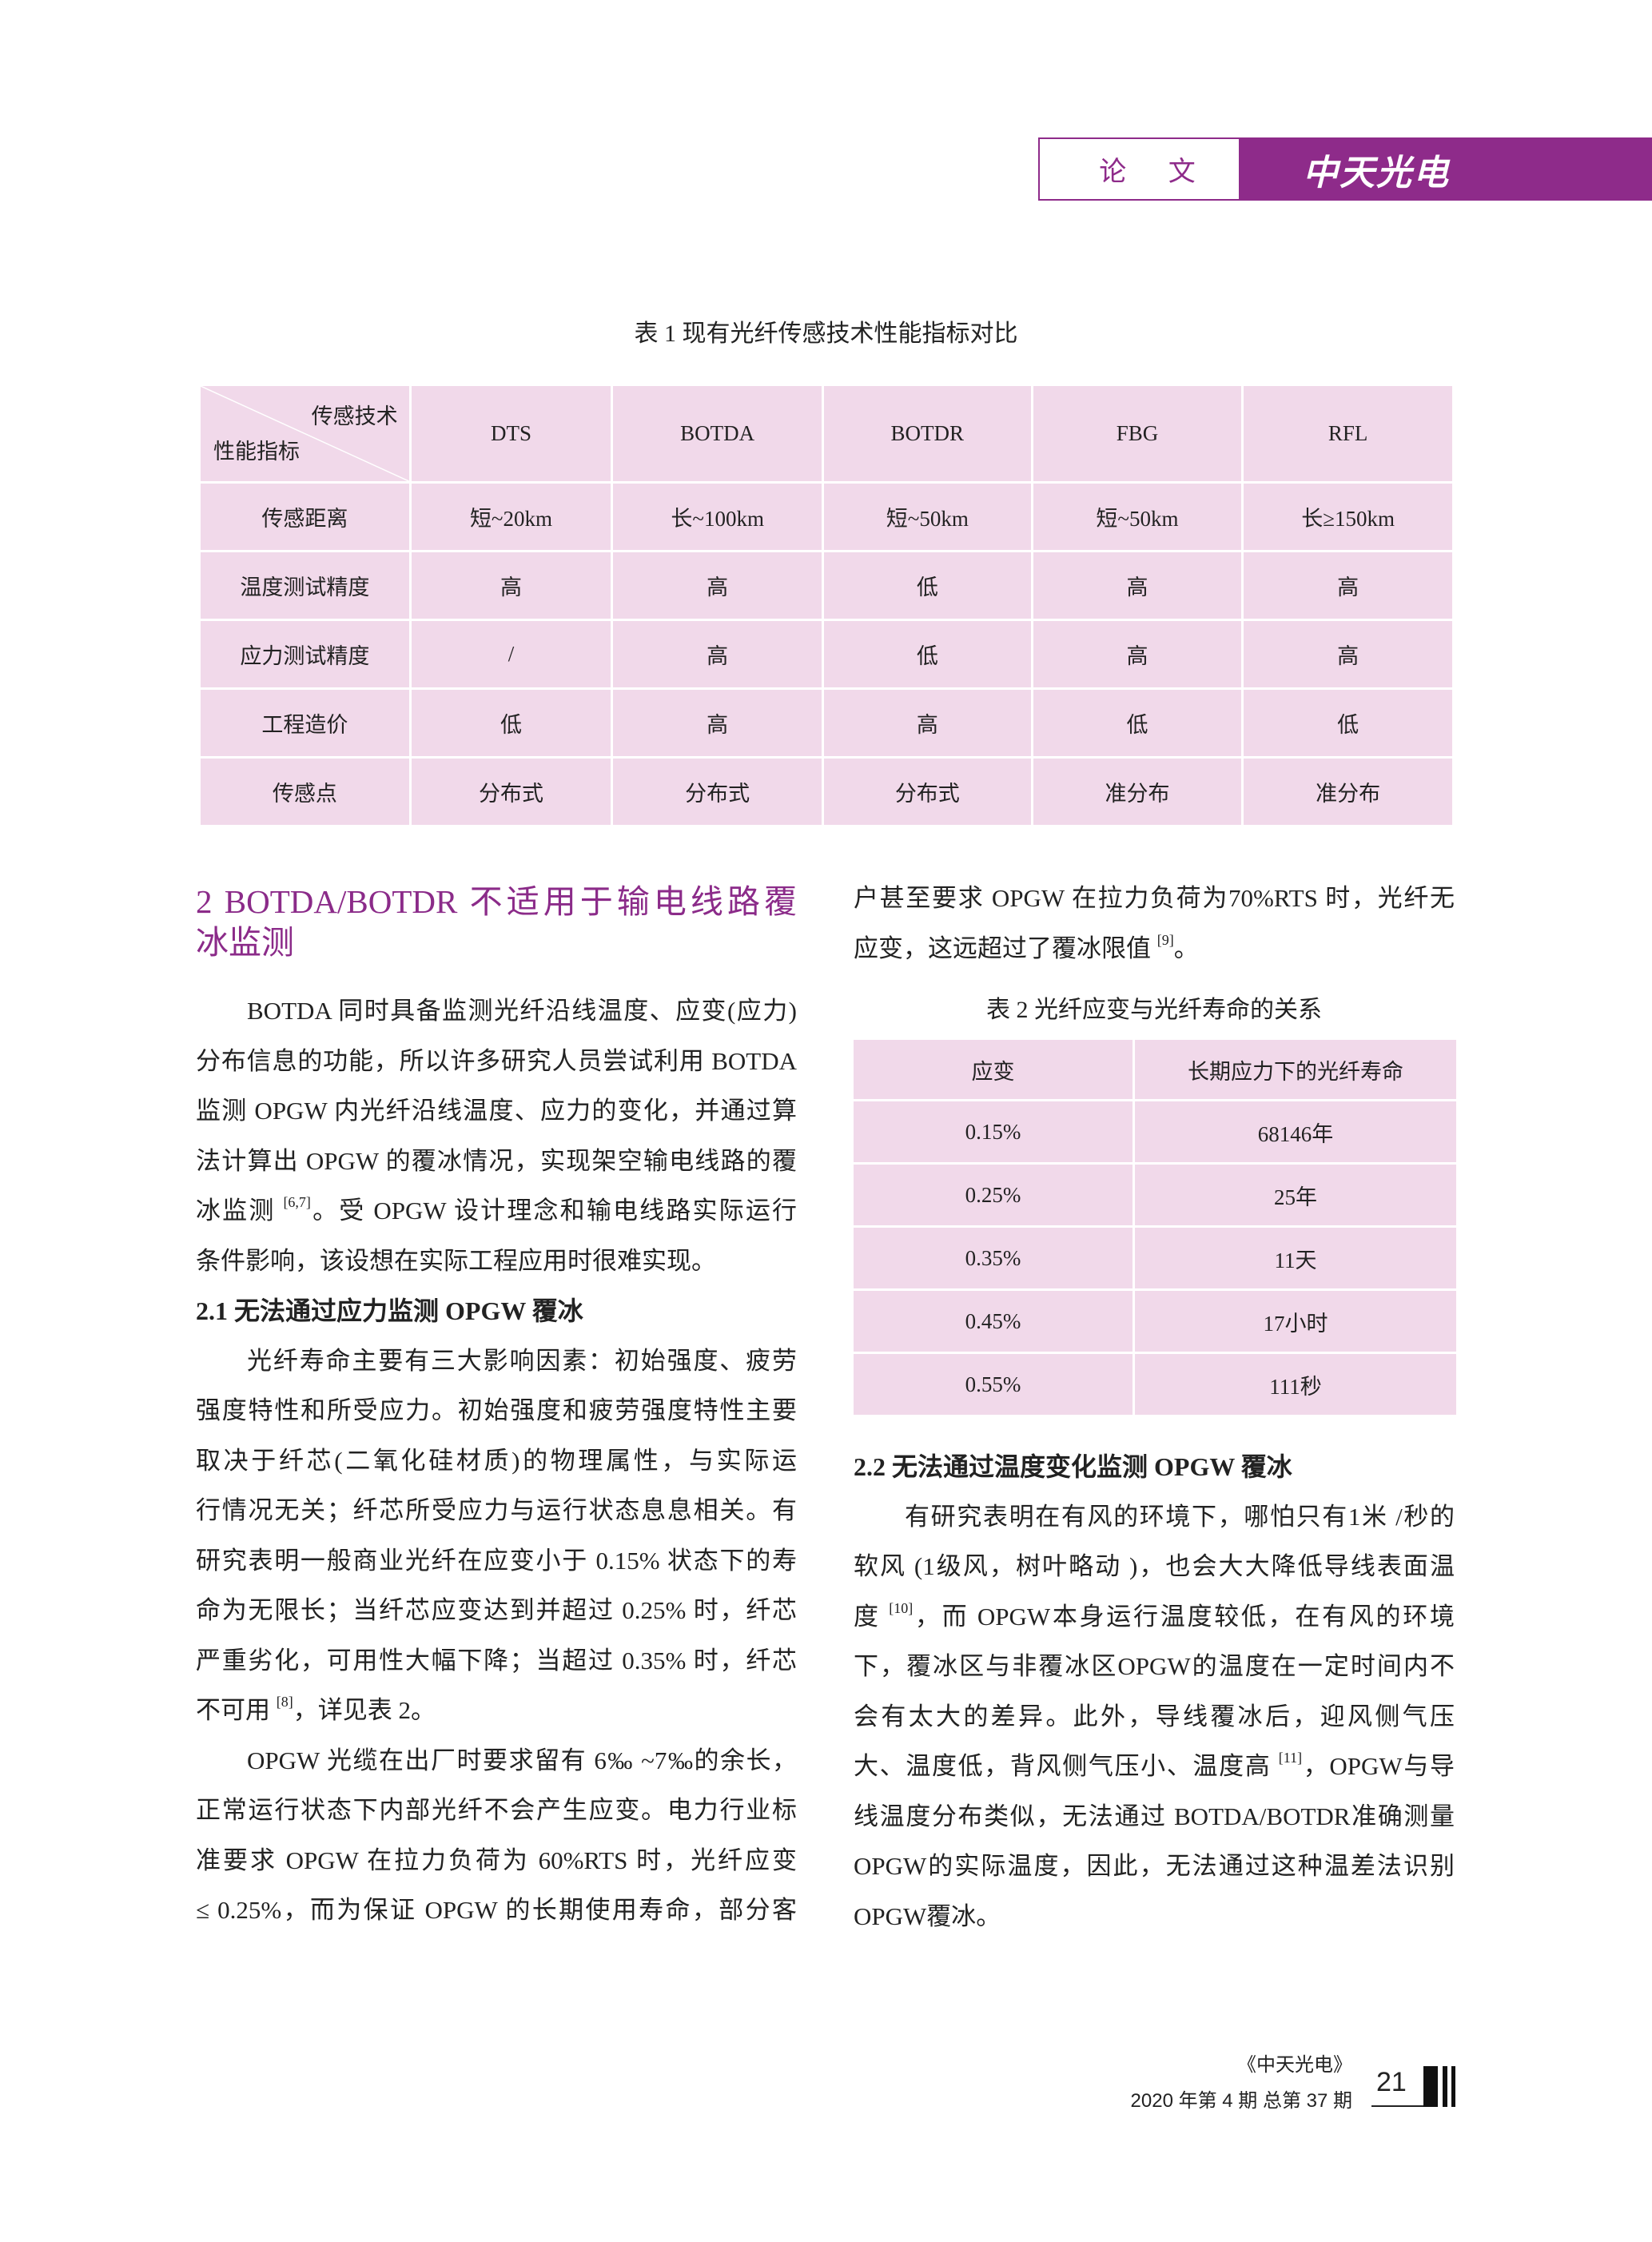  I want to click on table-row: 传感距离 短~20km 长~100km 短~50km 短~50km 长≥150km, so click(826, 516).